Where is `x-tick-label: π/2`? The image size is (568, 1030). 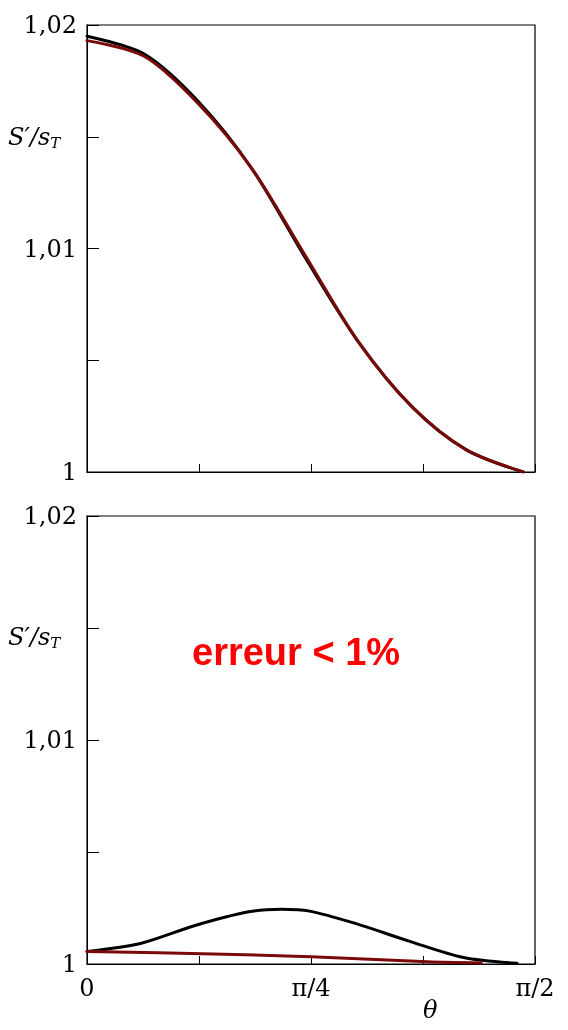
x-tick-label: π/2 is located at coordinates (535, 988).